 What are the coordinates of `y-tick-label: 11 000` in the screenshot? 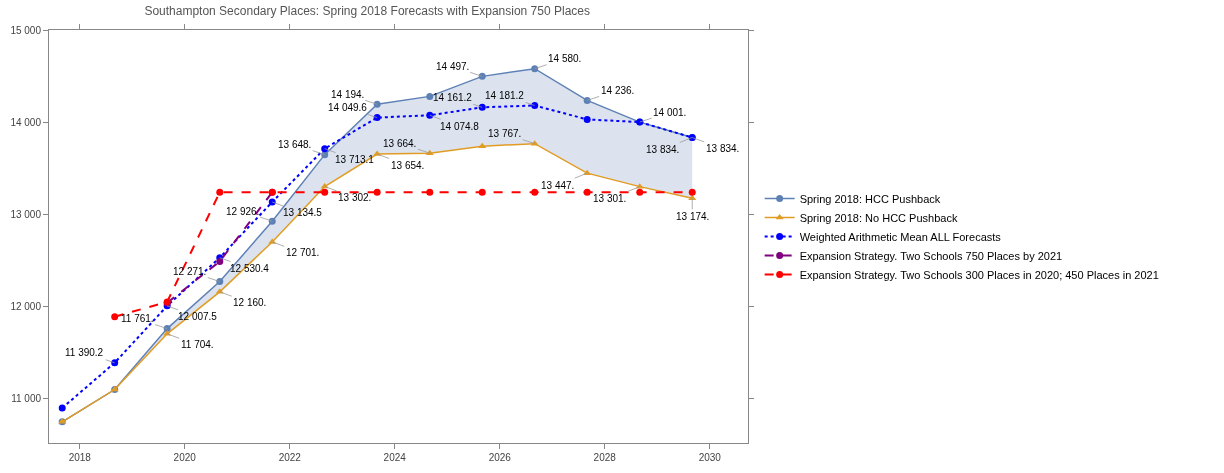 It's located at (26, 399).